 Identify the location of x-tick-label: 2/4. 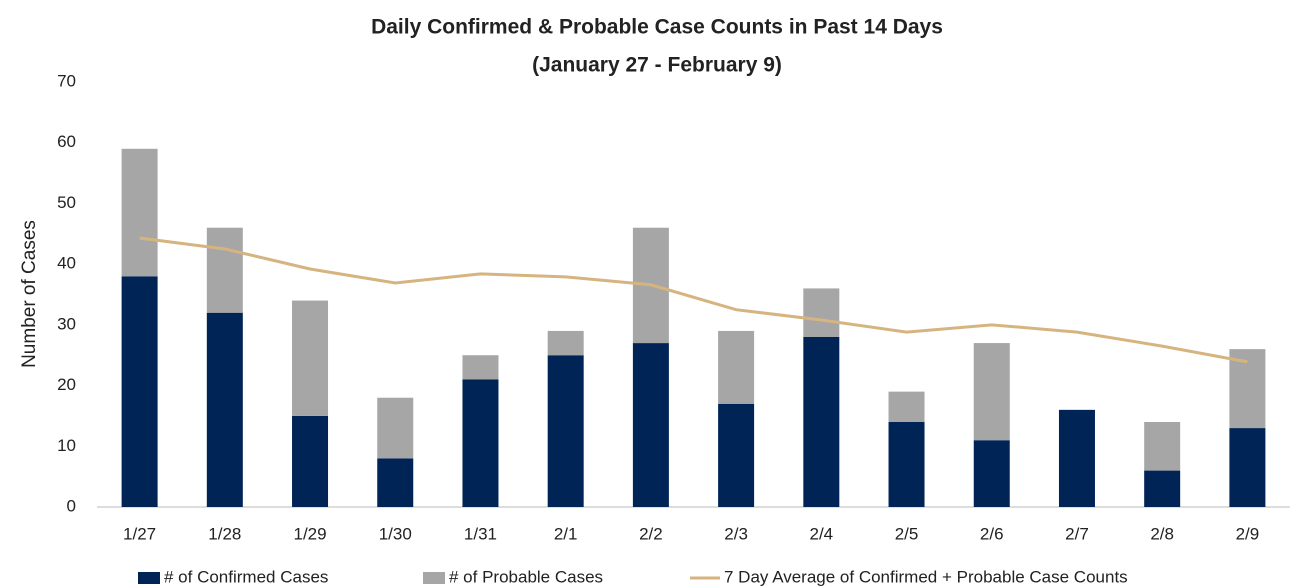
(822, 533).